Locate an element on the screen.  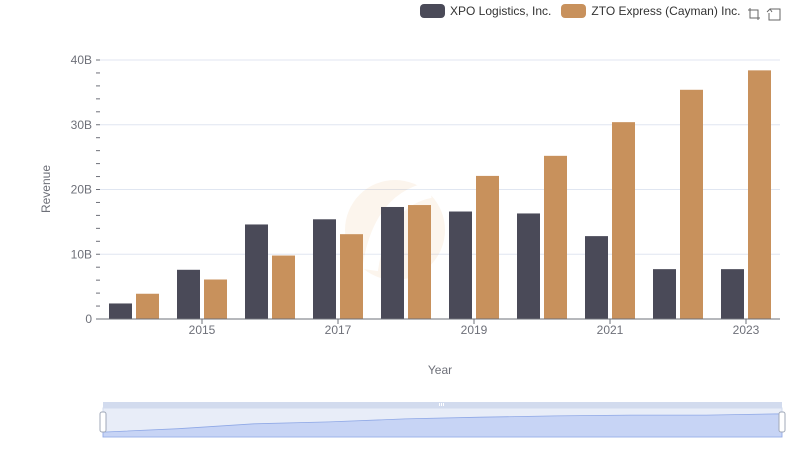
data-zoom-handle-right is located at coordinates (782, 422).